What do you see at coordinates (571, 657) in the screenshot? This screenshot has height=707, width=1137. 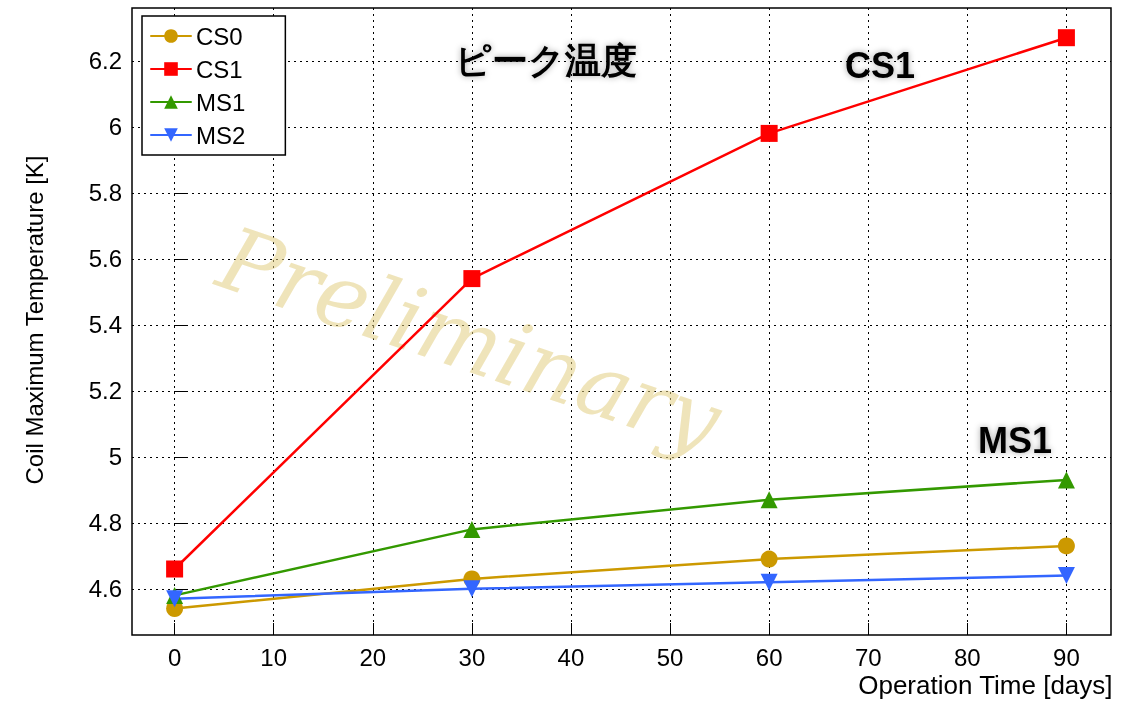 I see `x-tick-label: 40` at bounding box center [571, 657].